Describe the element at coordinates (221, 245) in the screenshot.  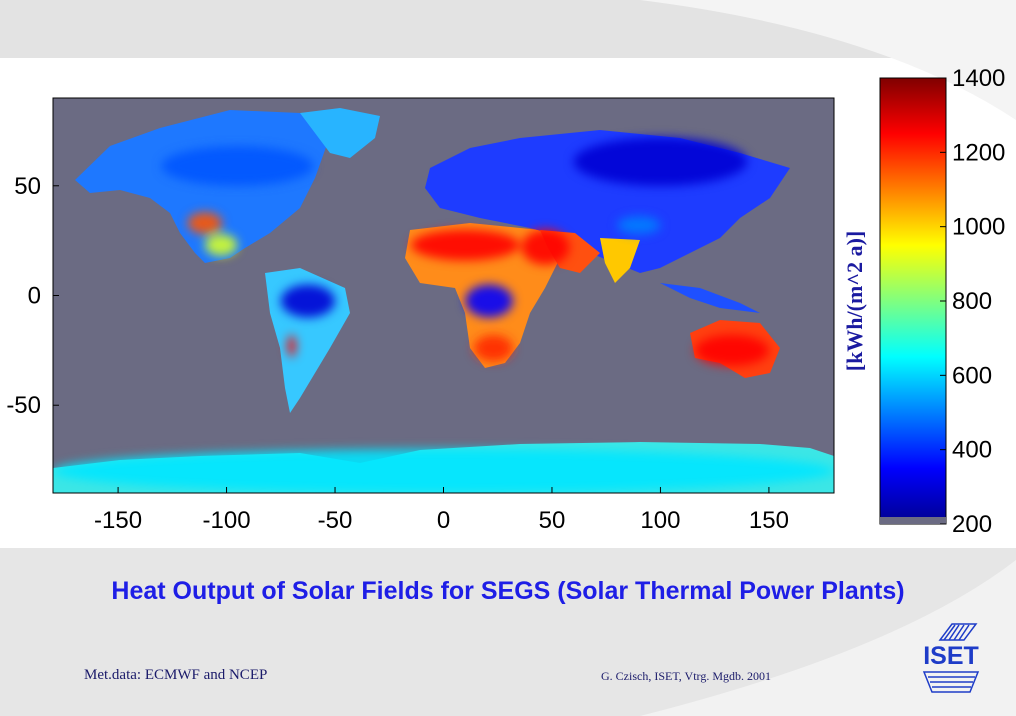
I see `region-mexico` at that location.